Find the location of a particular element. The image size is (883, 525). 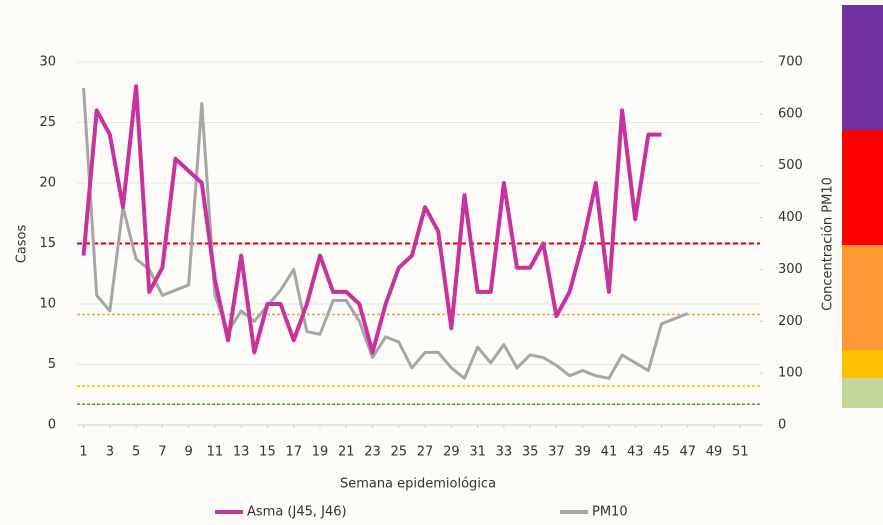

x-tick-label: 5 is located at coordinates (136, 452).